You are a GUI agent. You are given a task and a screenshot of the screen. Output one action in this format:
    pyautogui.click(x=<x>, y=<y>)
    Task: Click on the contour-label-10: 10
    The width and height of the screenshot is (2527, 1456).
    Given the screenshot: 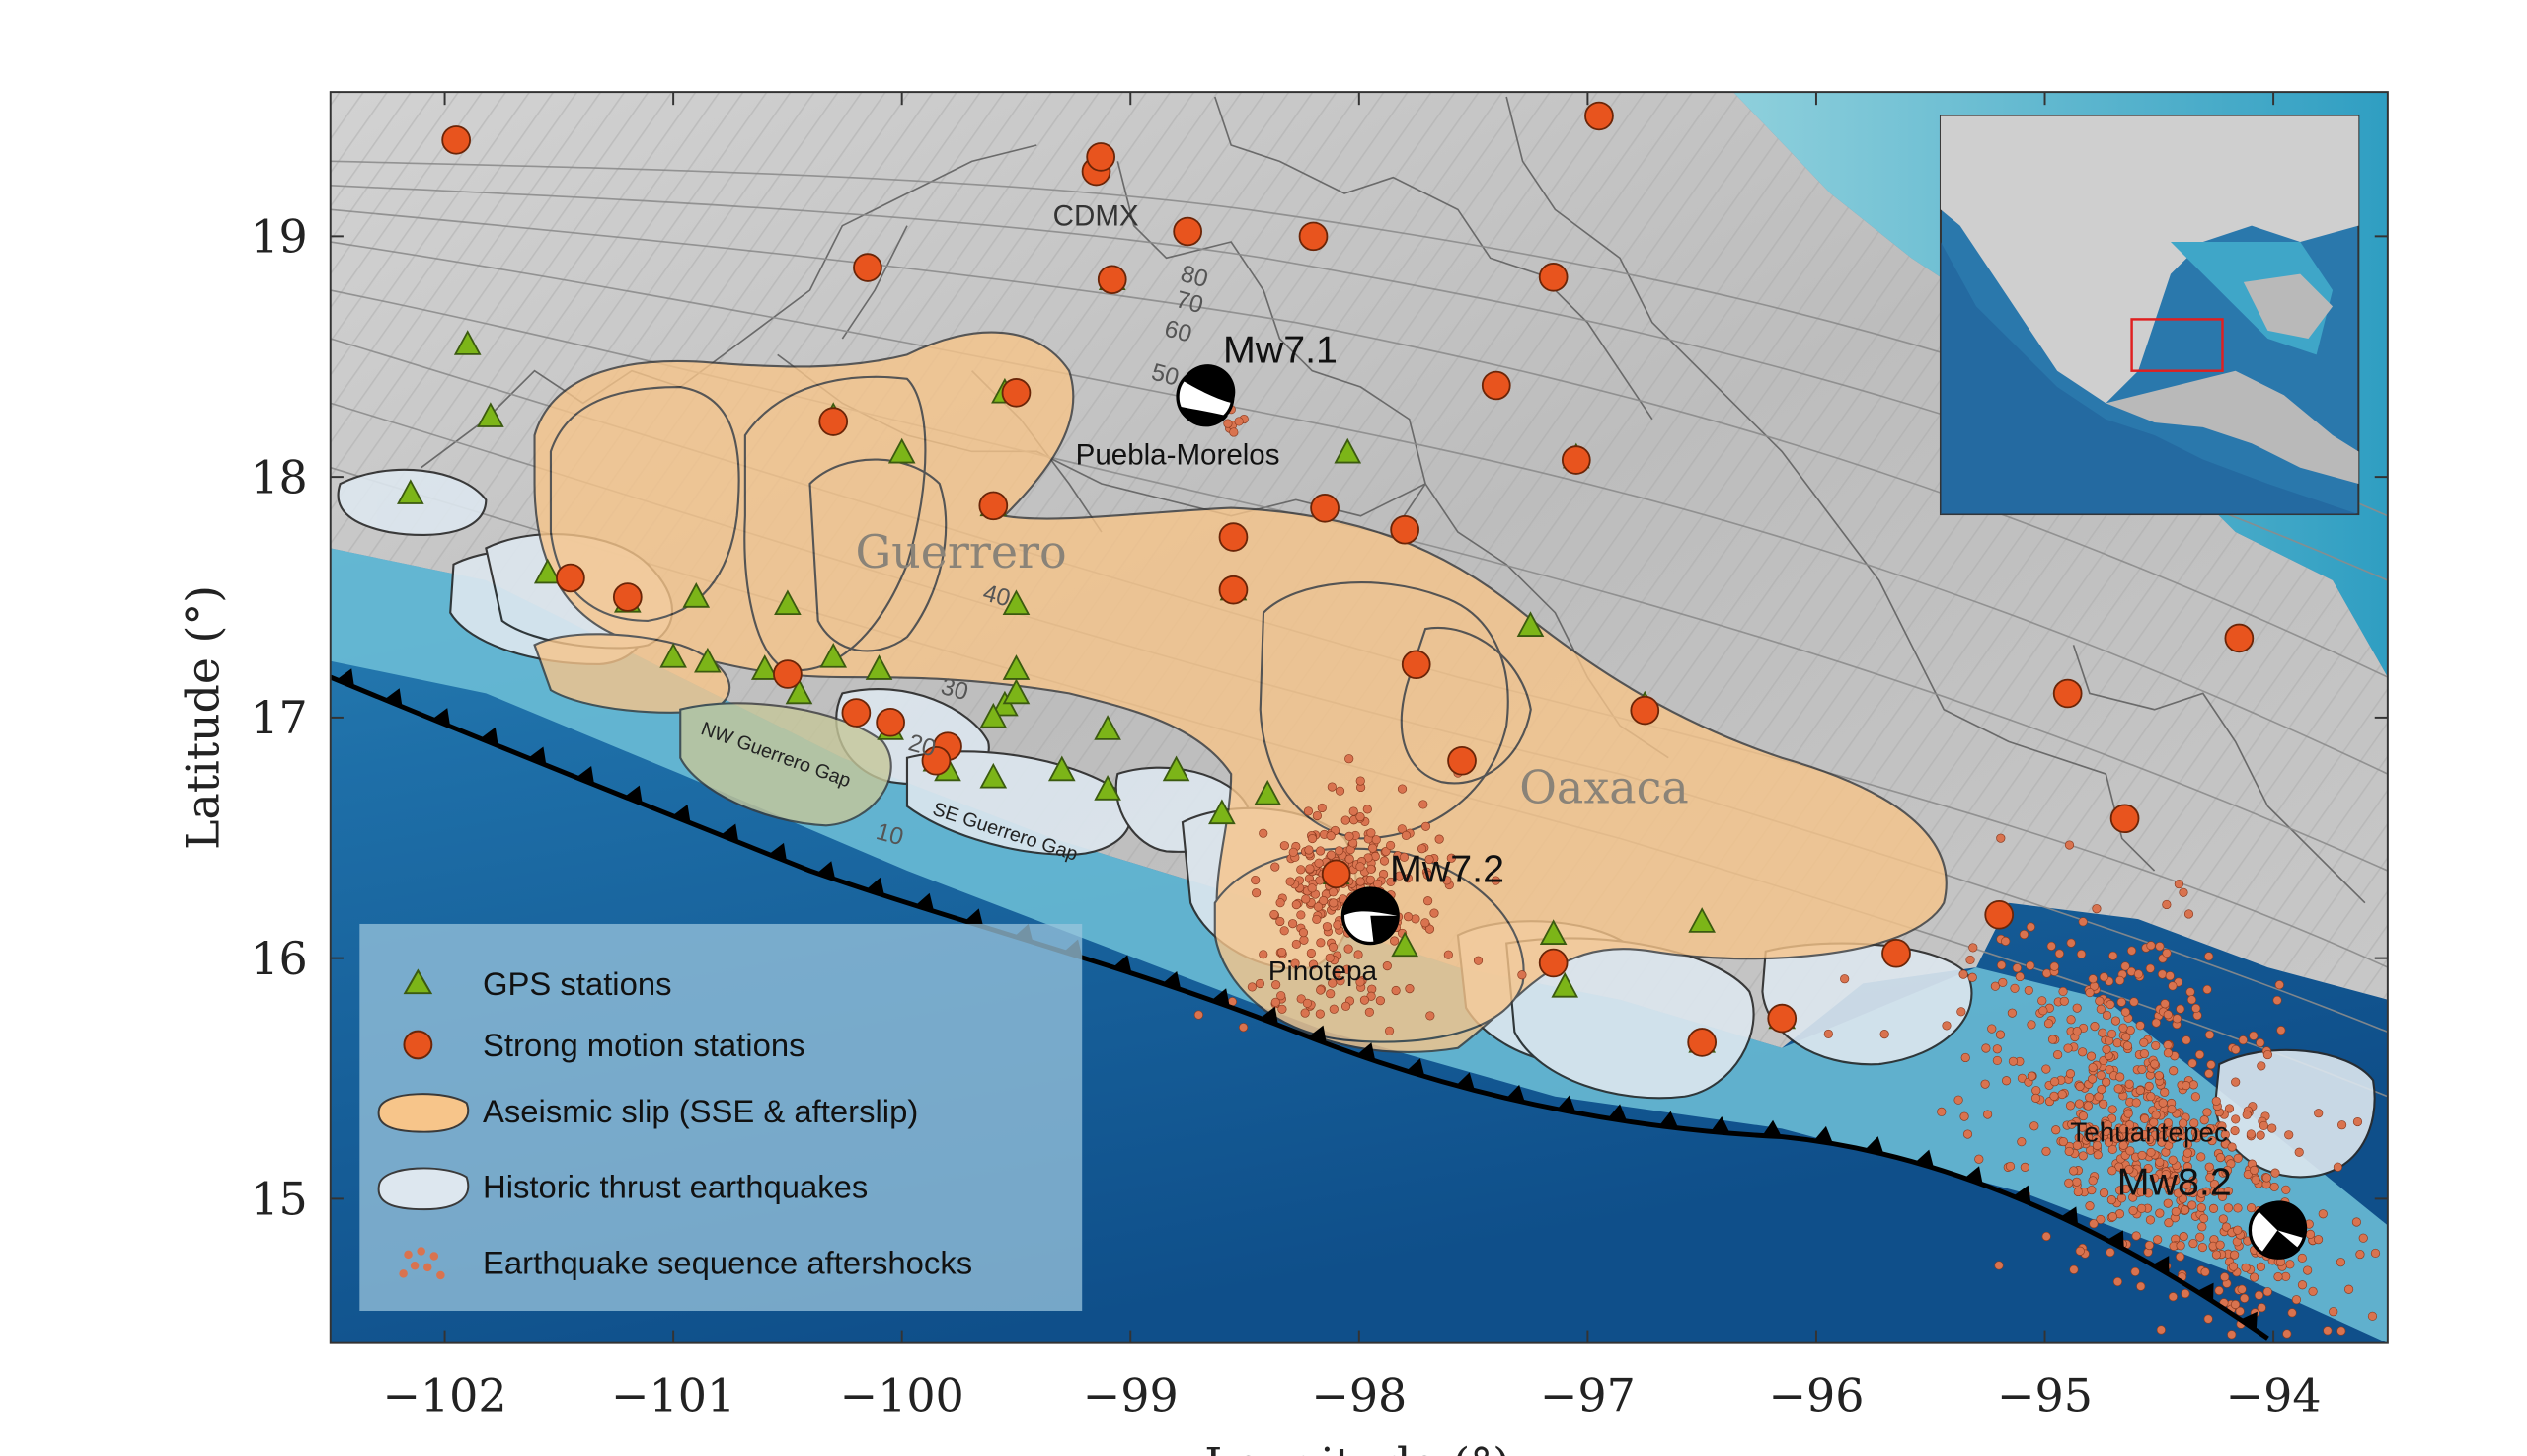 What is the action you would take?
    pyautogui.click(x=890, y=834)
    